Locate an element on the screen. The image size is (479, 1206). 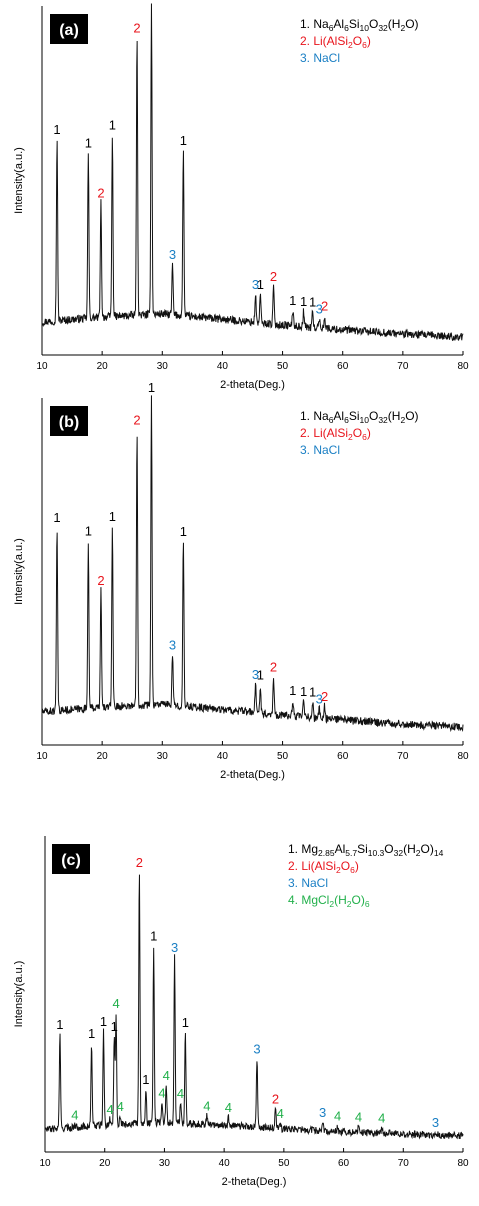
svg-text: (c) is located at coordinates (71, 860).